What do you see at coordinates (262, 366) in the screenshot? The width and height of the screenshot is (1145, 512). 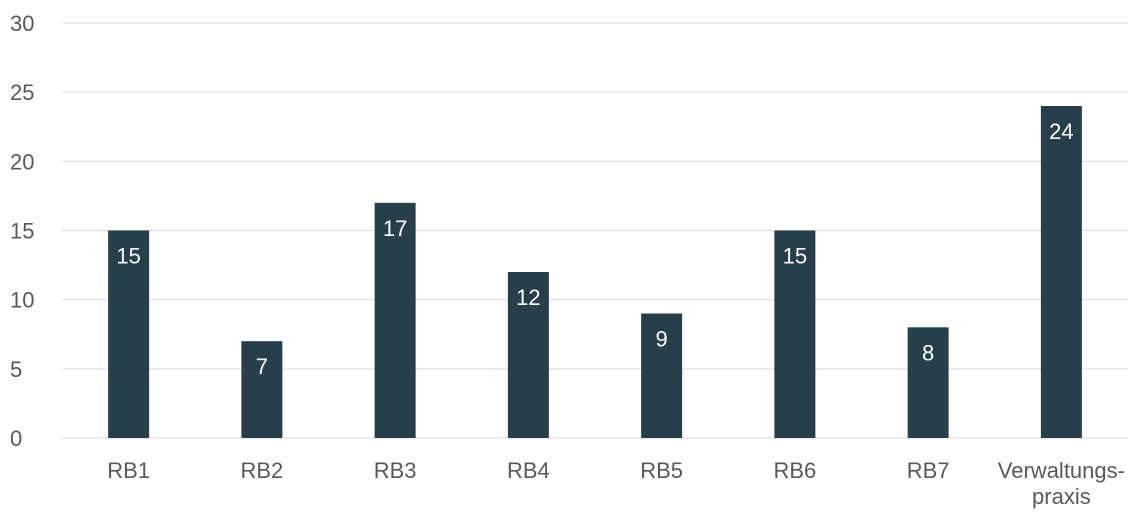 I see `data-label: 7` at bounding box center [262, 366].